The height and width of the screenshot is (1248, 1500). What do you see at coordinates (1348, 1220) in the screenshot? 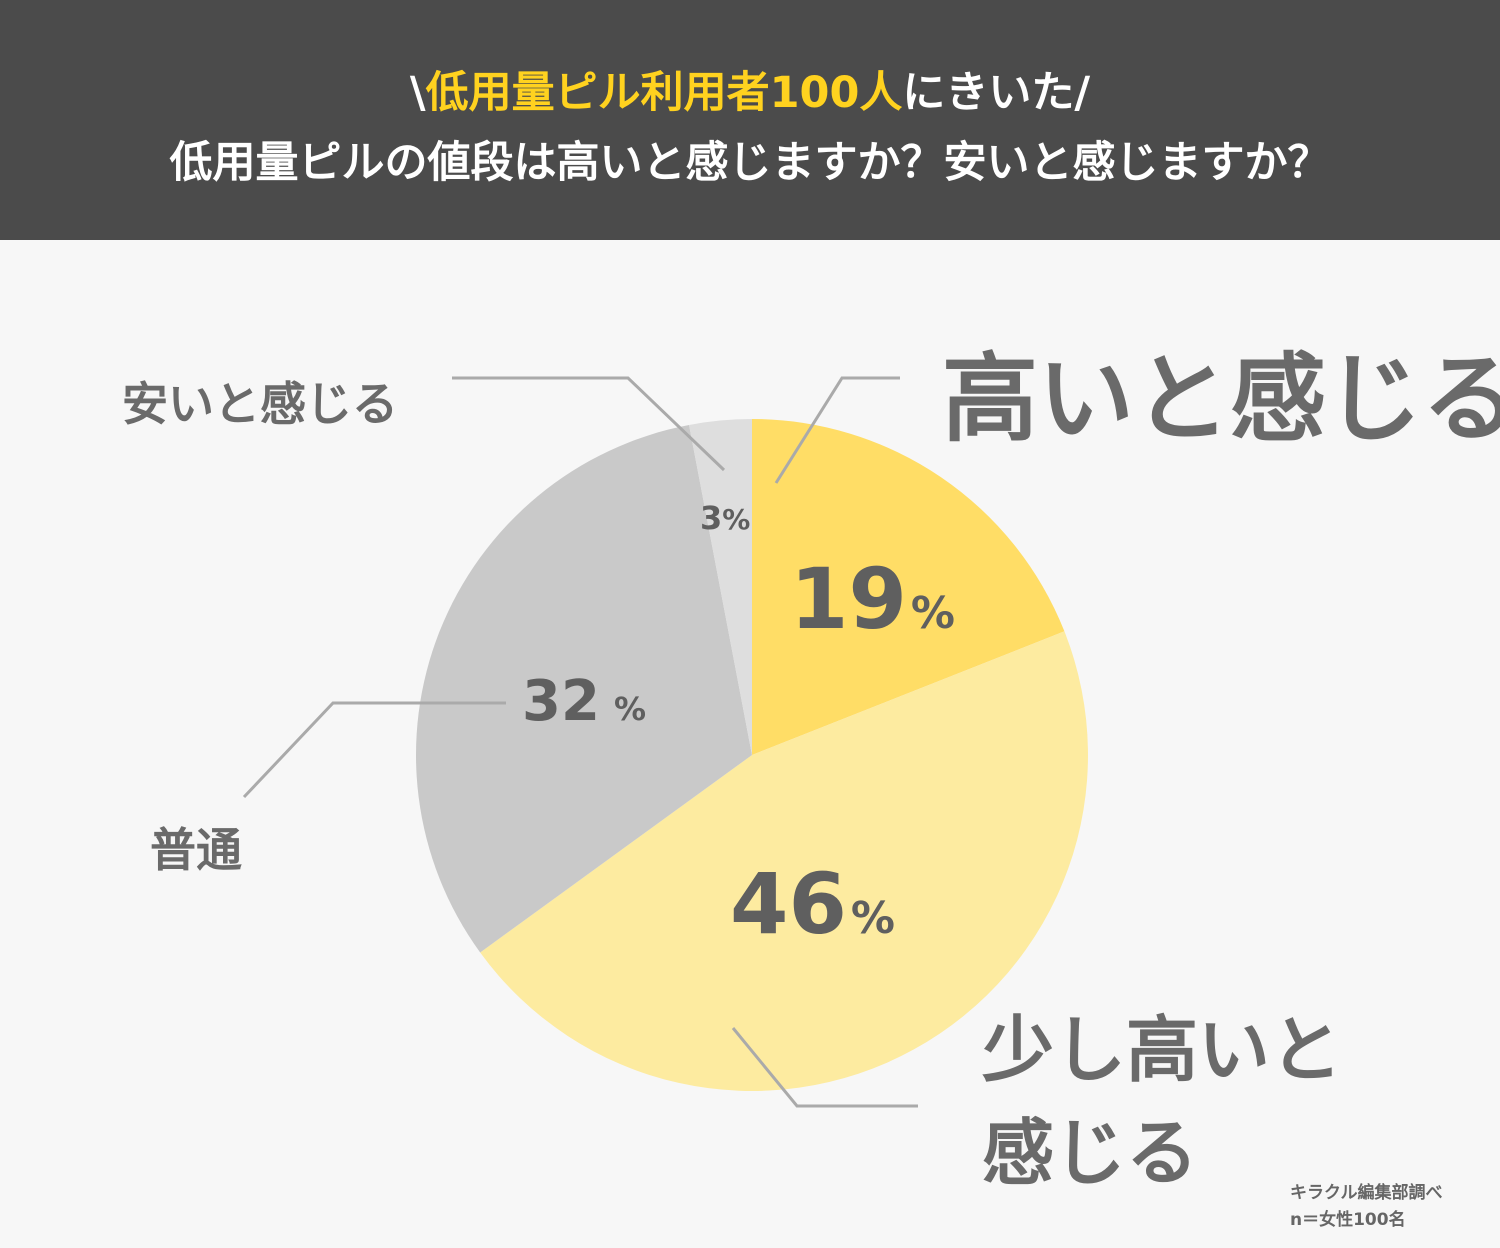
I see `source-line2: n＝女性100名` at bounding box center [1348, 1220].